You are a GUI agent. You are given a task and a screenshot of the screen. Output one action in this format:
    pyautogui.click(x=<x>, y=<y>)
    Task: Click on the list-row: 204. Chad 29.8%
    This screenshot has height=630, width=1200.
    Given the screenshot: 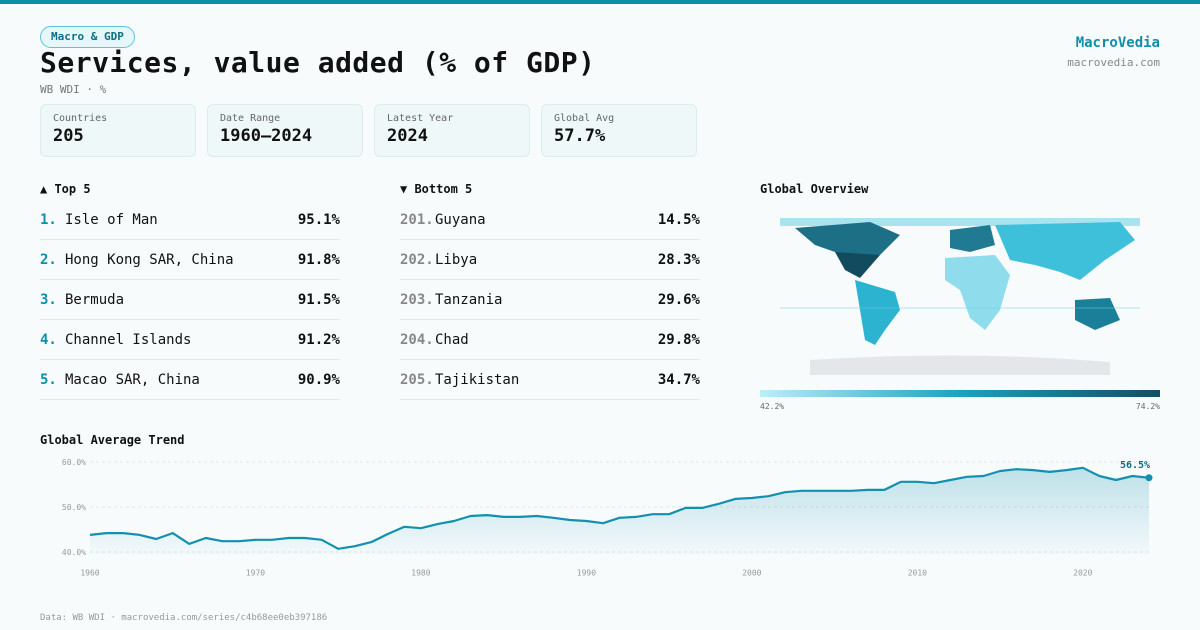 What is the action you would take?
    pyautogui.click(x=550, y=340)
    